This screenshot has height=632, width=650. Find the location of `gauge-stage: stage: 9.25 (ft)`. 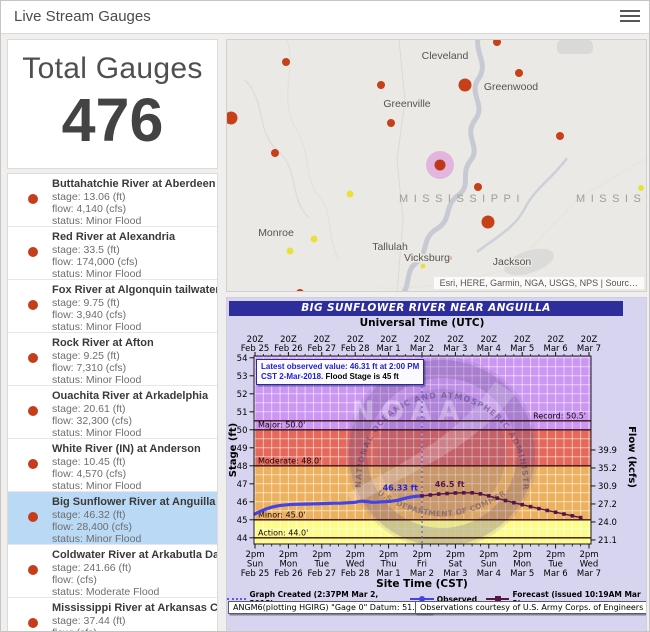

gauge-stage: stage: 9.25 (ft) is located at coordinates (86, 355).